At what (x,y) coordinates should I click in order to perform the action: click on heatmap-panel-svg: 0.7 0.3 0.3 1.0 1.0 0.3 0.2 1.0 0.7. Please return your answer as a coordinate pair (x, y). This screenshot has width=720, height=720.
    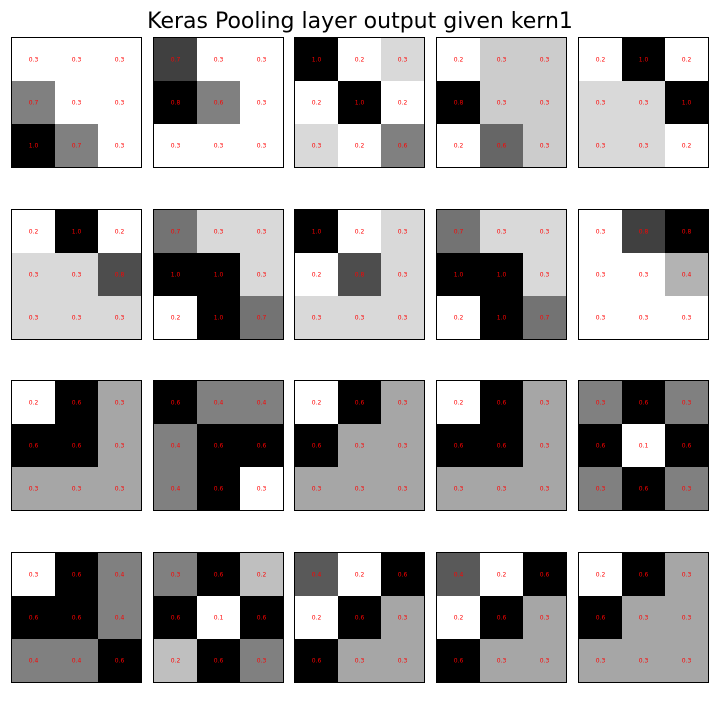
    Looking at the image, I should click on (218, 274).